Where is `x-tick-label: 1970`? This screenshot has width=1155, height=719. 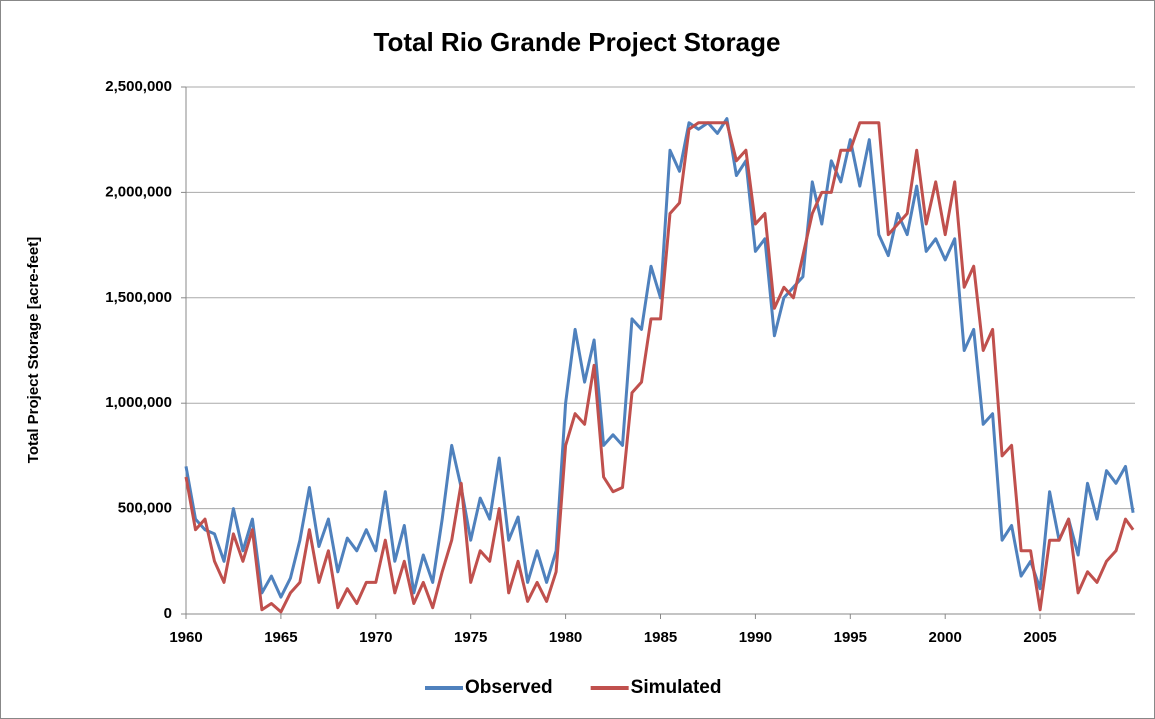 x-tick-label: 1970 is located at coordinates (375, 637).